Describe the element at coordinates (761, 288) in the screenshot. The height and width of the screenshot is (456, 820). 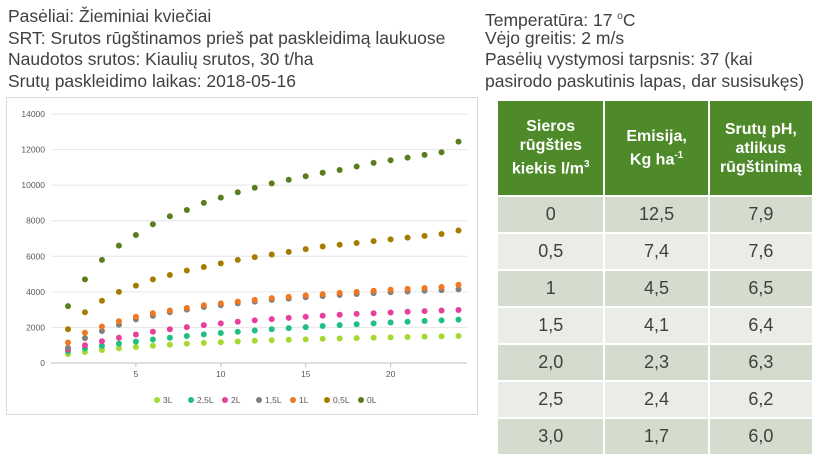
I see `cell-ph: 6,5` at that location.